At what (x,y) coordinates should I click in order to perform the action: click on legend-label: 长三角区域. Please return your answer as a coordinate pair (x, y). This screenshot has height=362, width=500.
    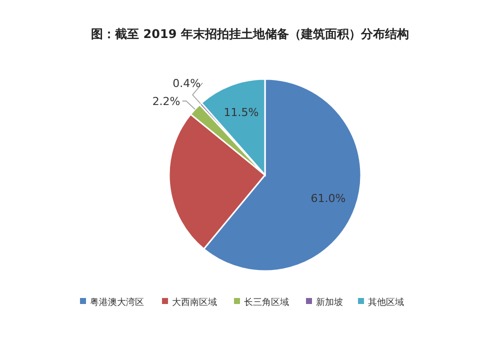
    Looking at the image, I should click on (266, 302).